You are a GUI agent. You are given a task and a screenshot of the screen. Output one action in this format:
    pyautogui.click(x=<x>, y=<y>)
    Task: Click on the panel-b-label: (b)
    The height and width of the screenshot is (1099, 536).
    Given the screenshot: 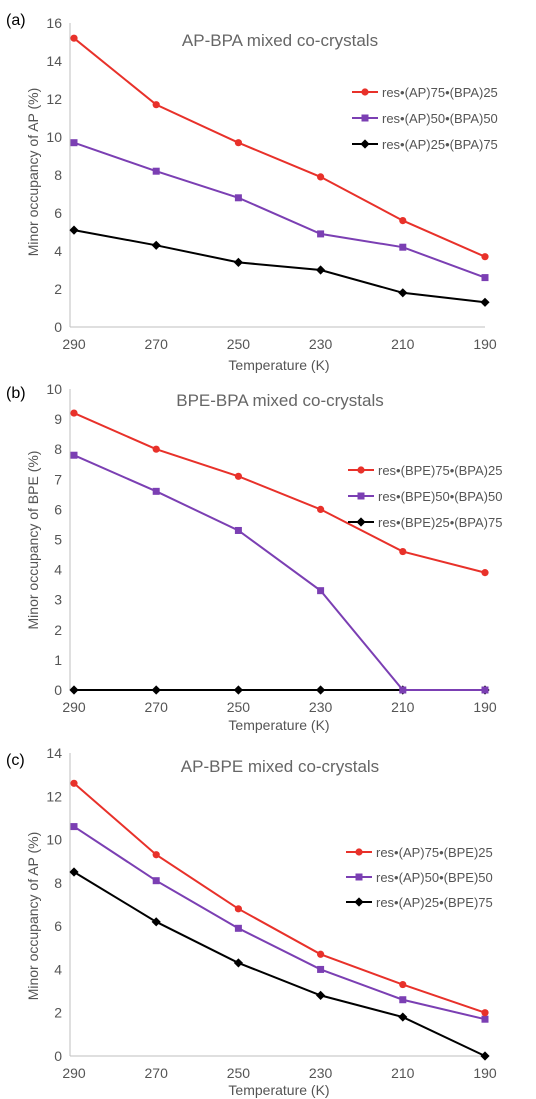 What is the action you would take?
    pyautogui.click(x=16, y=393)
    